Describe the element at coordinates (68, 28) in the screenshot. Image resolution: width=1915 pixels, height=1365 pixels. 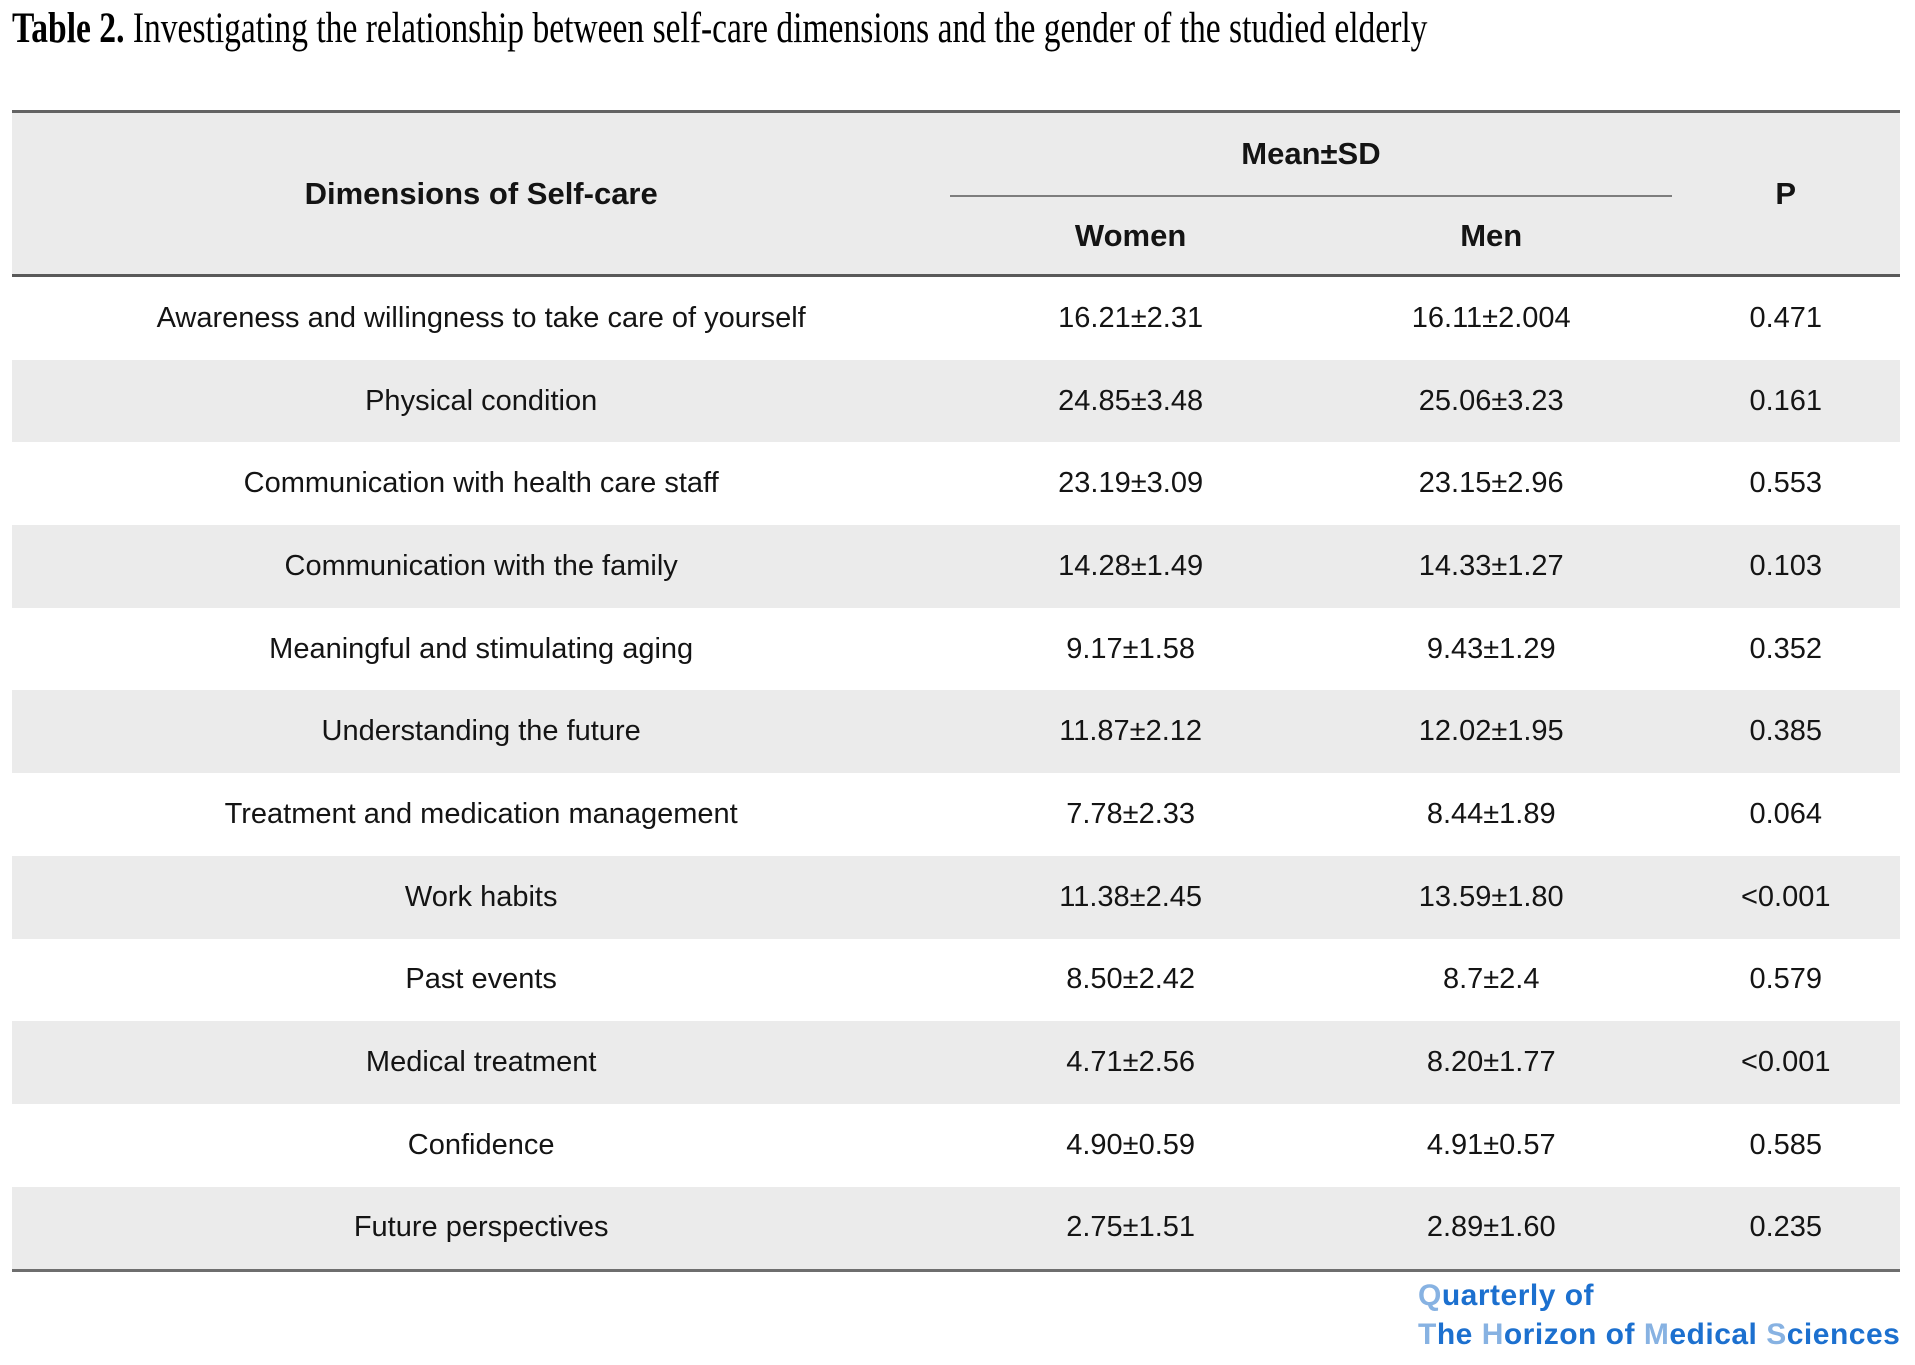
I see `table-number-label: Table 2.` at that location.